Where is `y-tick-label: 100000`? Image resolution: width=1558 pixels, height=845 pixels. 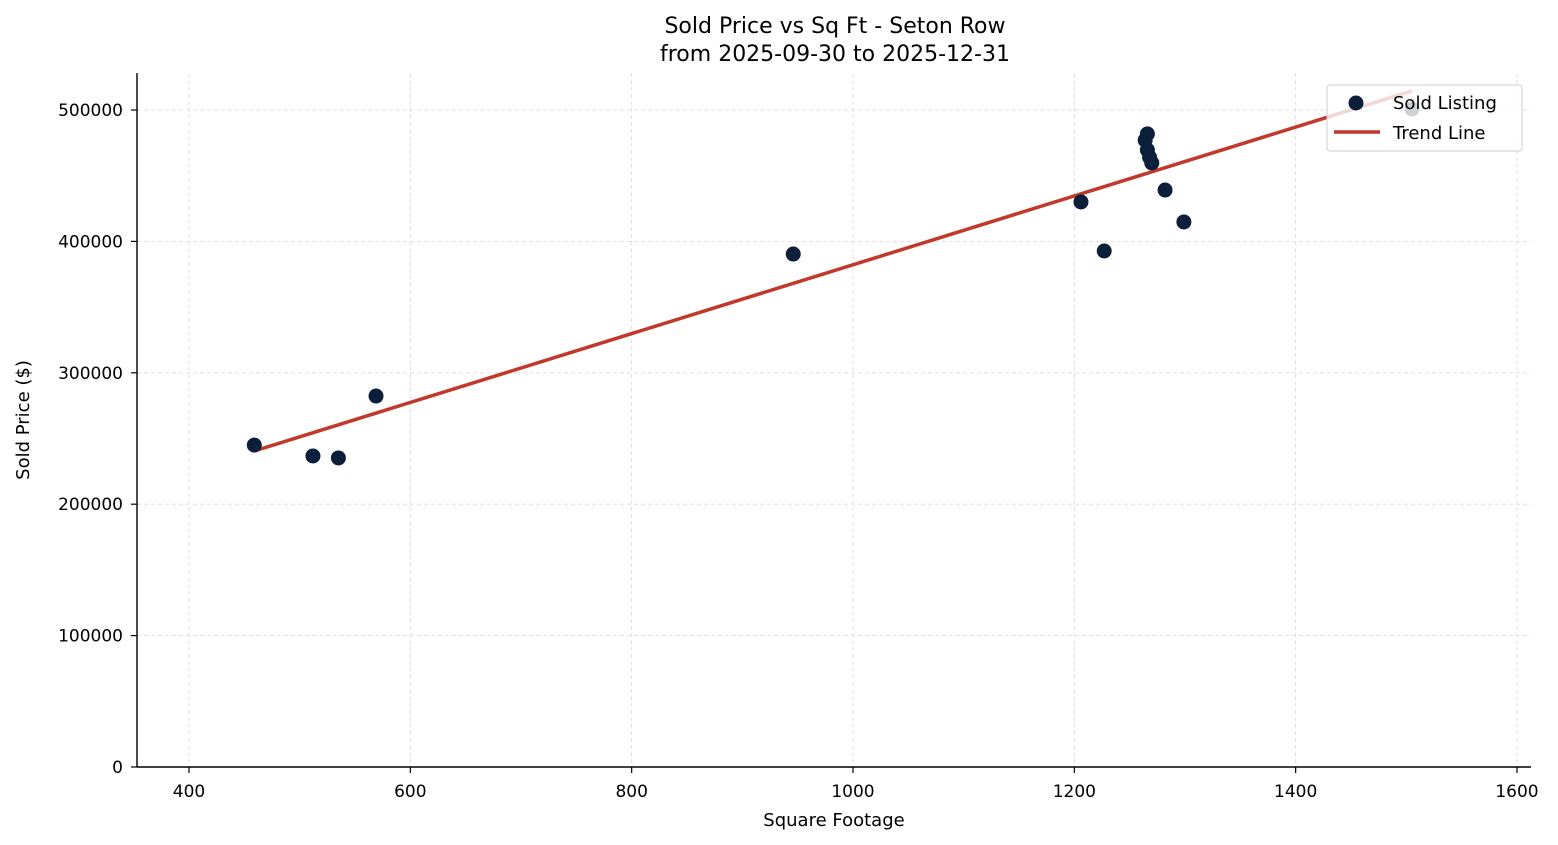 y-tick-label: 100000 is located at coordinates (90, 637).